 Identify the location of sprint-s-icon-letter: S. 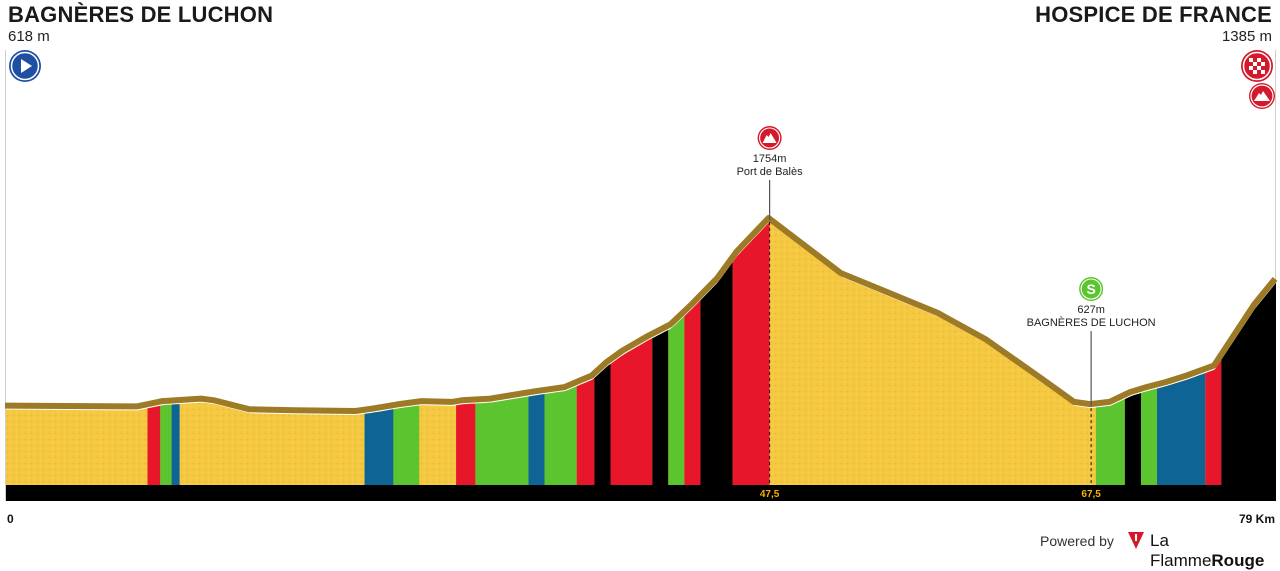
(1090, 289).